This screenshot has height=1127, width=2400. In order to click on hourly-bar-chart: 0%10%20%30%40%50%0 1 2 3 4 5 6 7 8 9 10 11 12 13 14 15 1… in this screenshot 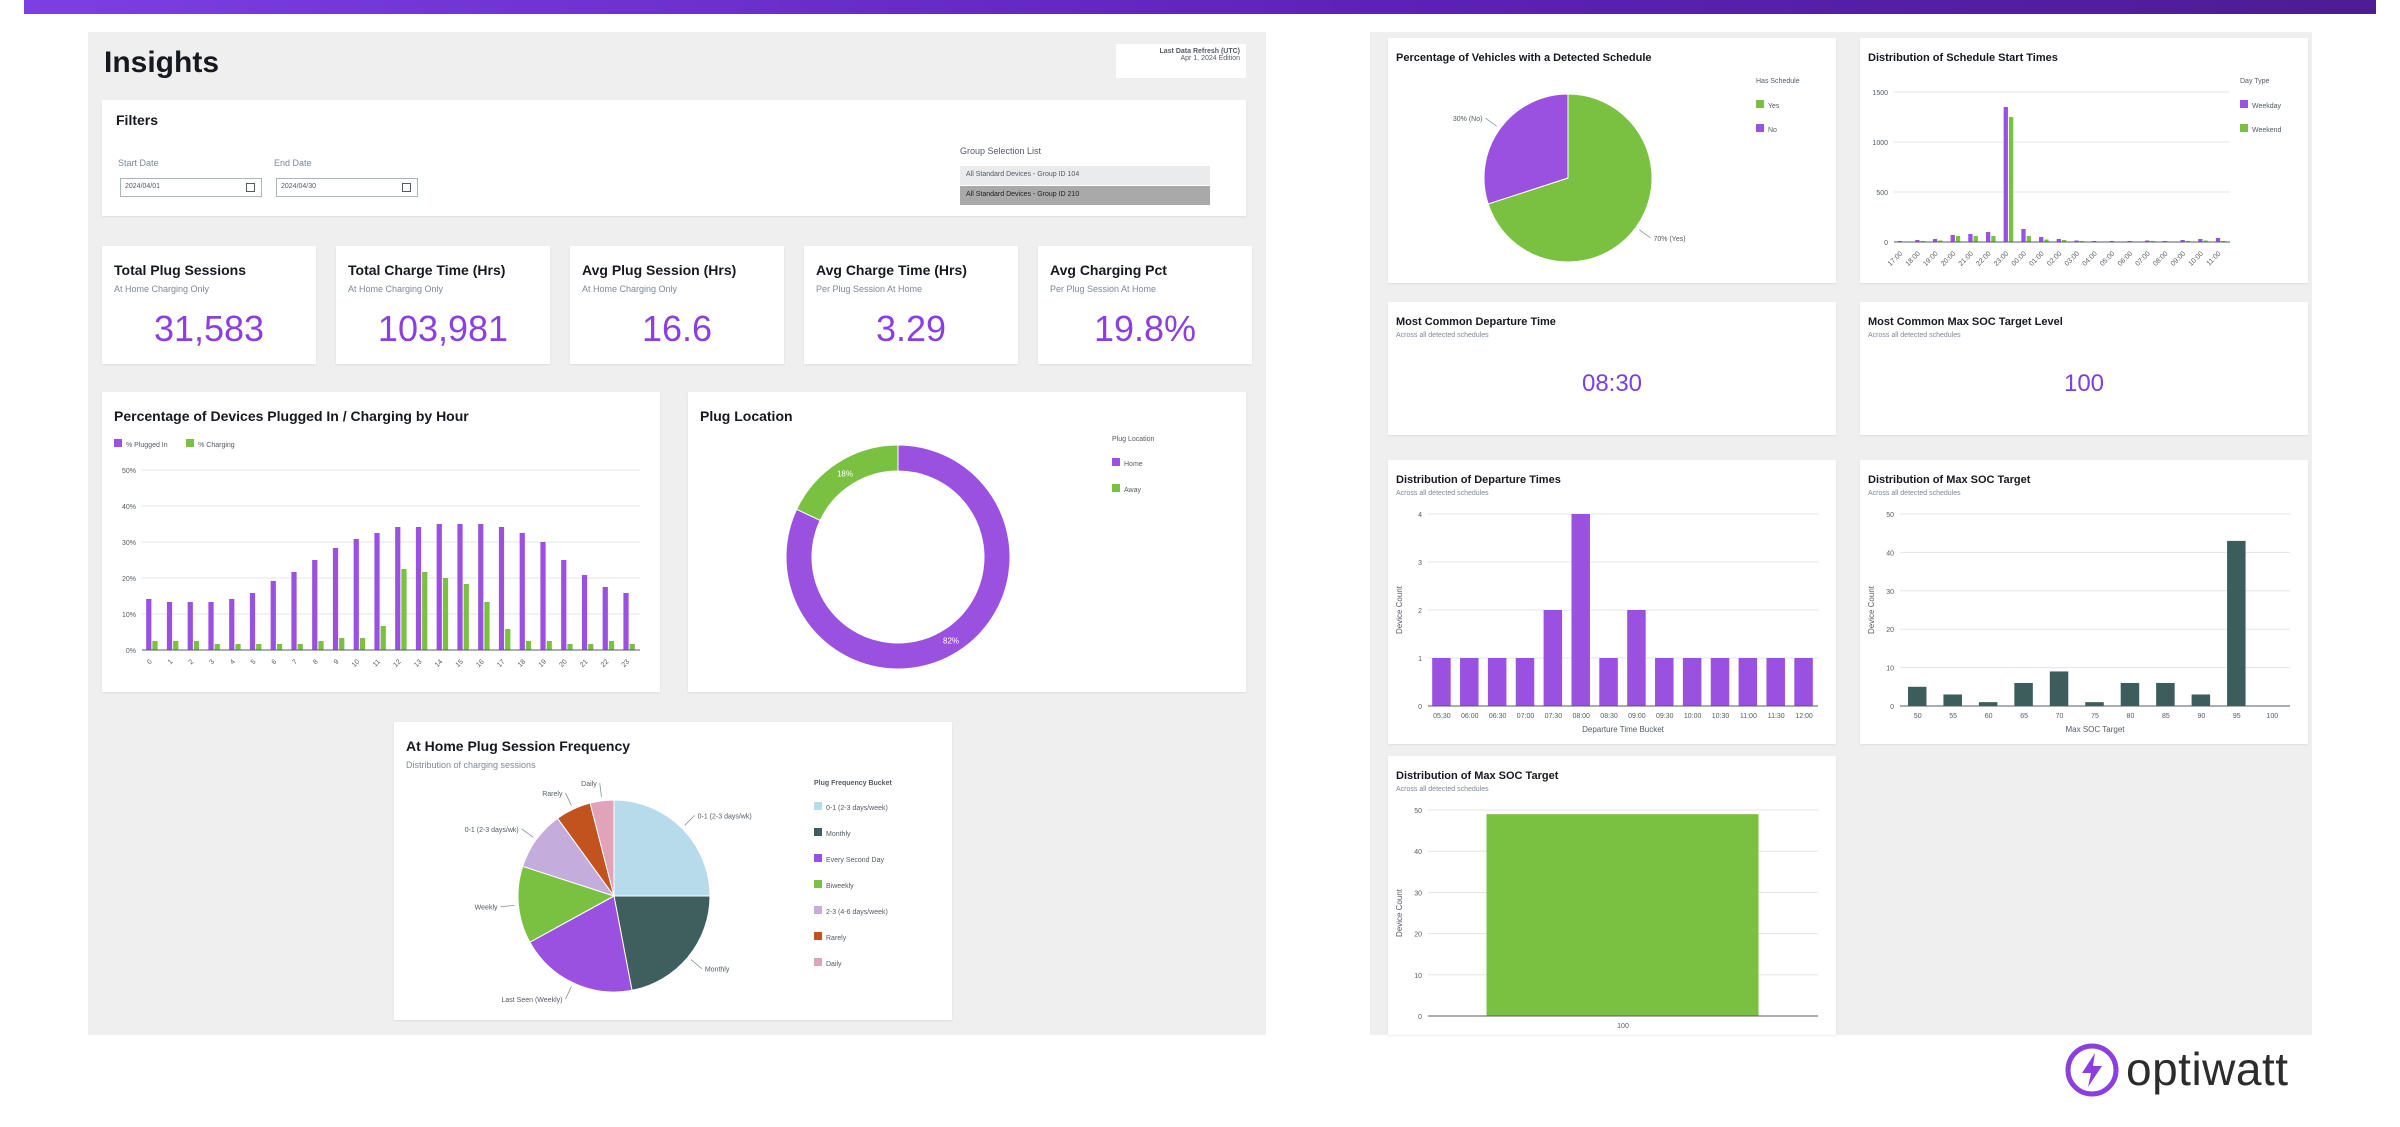, I will do `click(381, 568)`.